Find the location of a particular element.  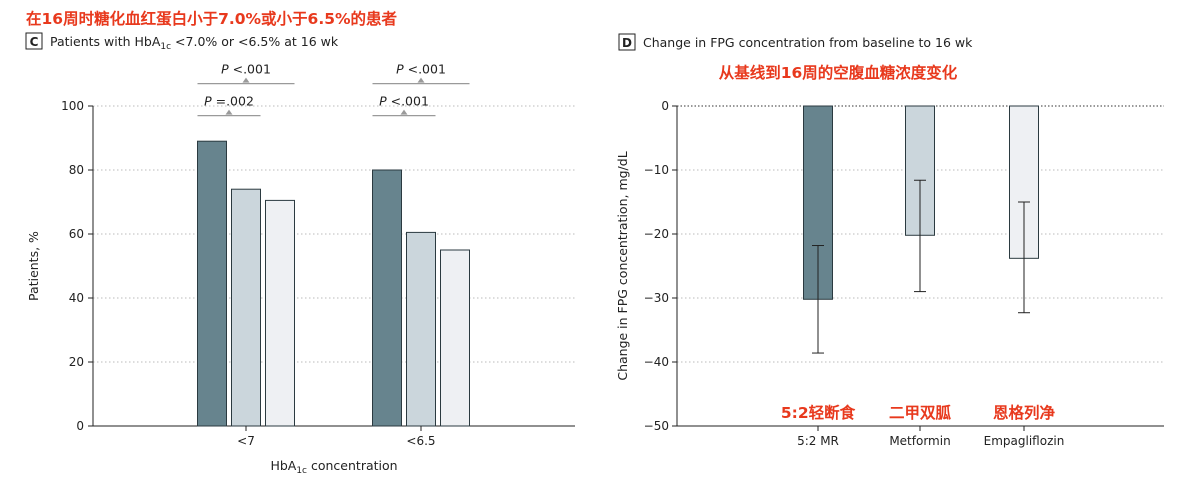

panel-c-p-value: P =.002 is located at coordinates (229, 101).